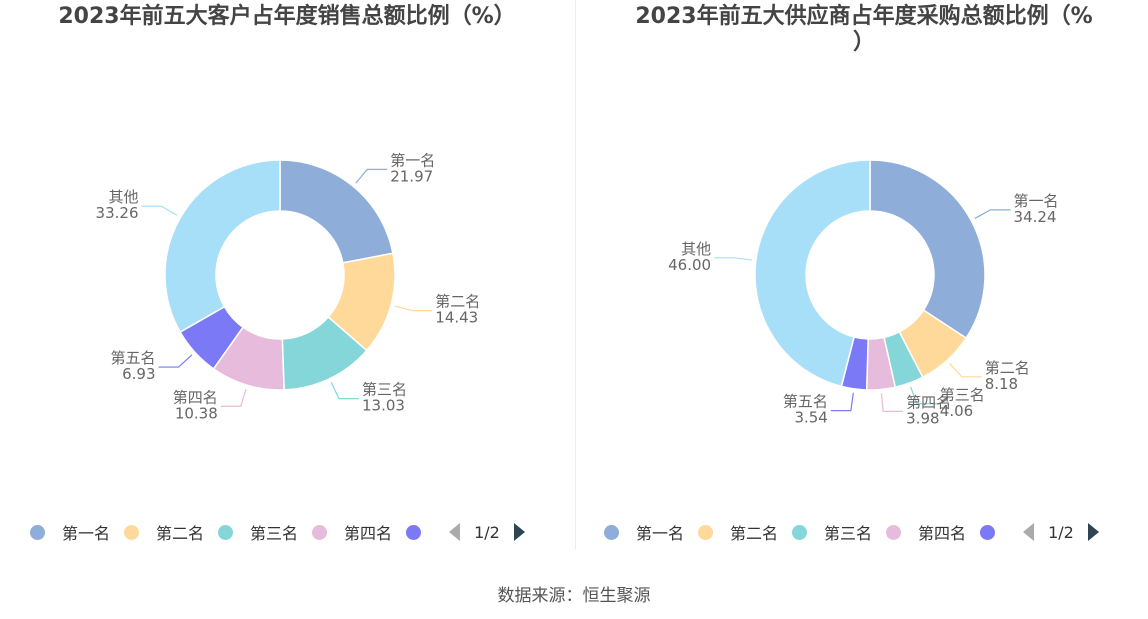  I want to click on chart-title-line: 2023年前五大供应商占年度采购总额比例（%, so click(864, 16).